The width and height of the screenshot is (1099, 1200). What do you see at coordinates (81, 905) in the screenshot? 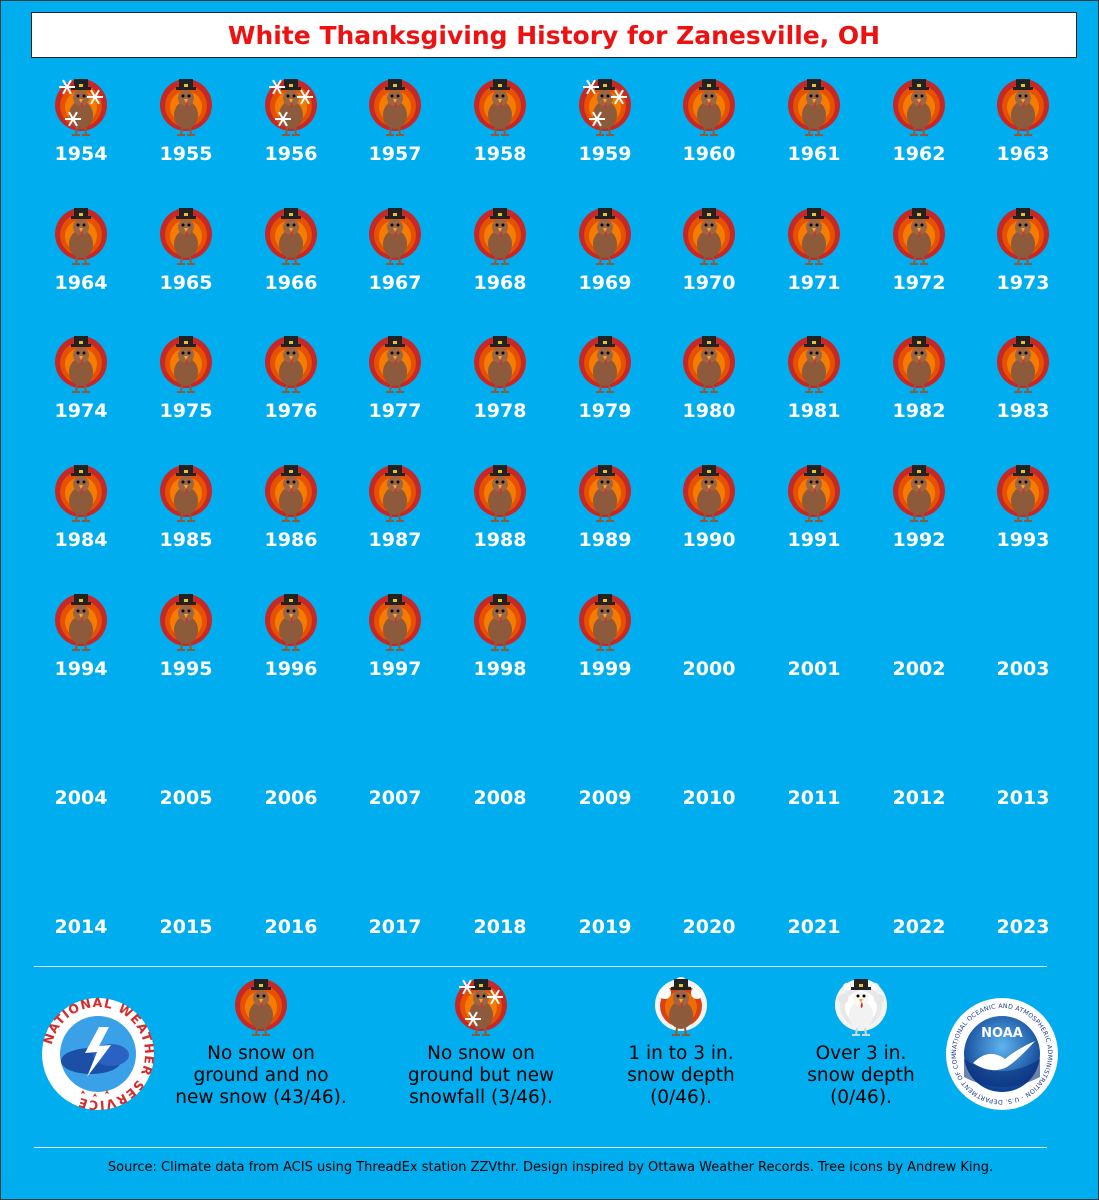
I see `year-cell: 2014` at bounding box center [81, 905].